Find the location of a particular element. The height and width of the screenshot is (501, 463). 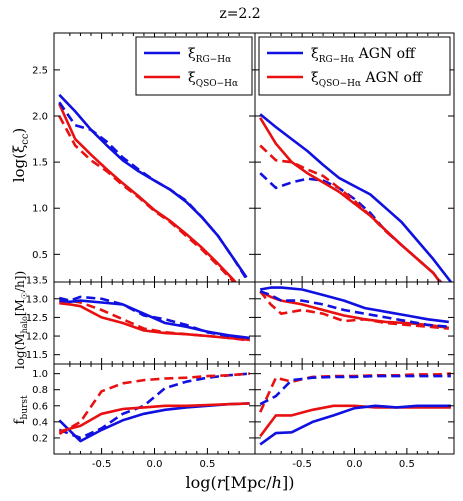

panel-1-1-series is located at coordinates (354, 308).